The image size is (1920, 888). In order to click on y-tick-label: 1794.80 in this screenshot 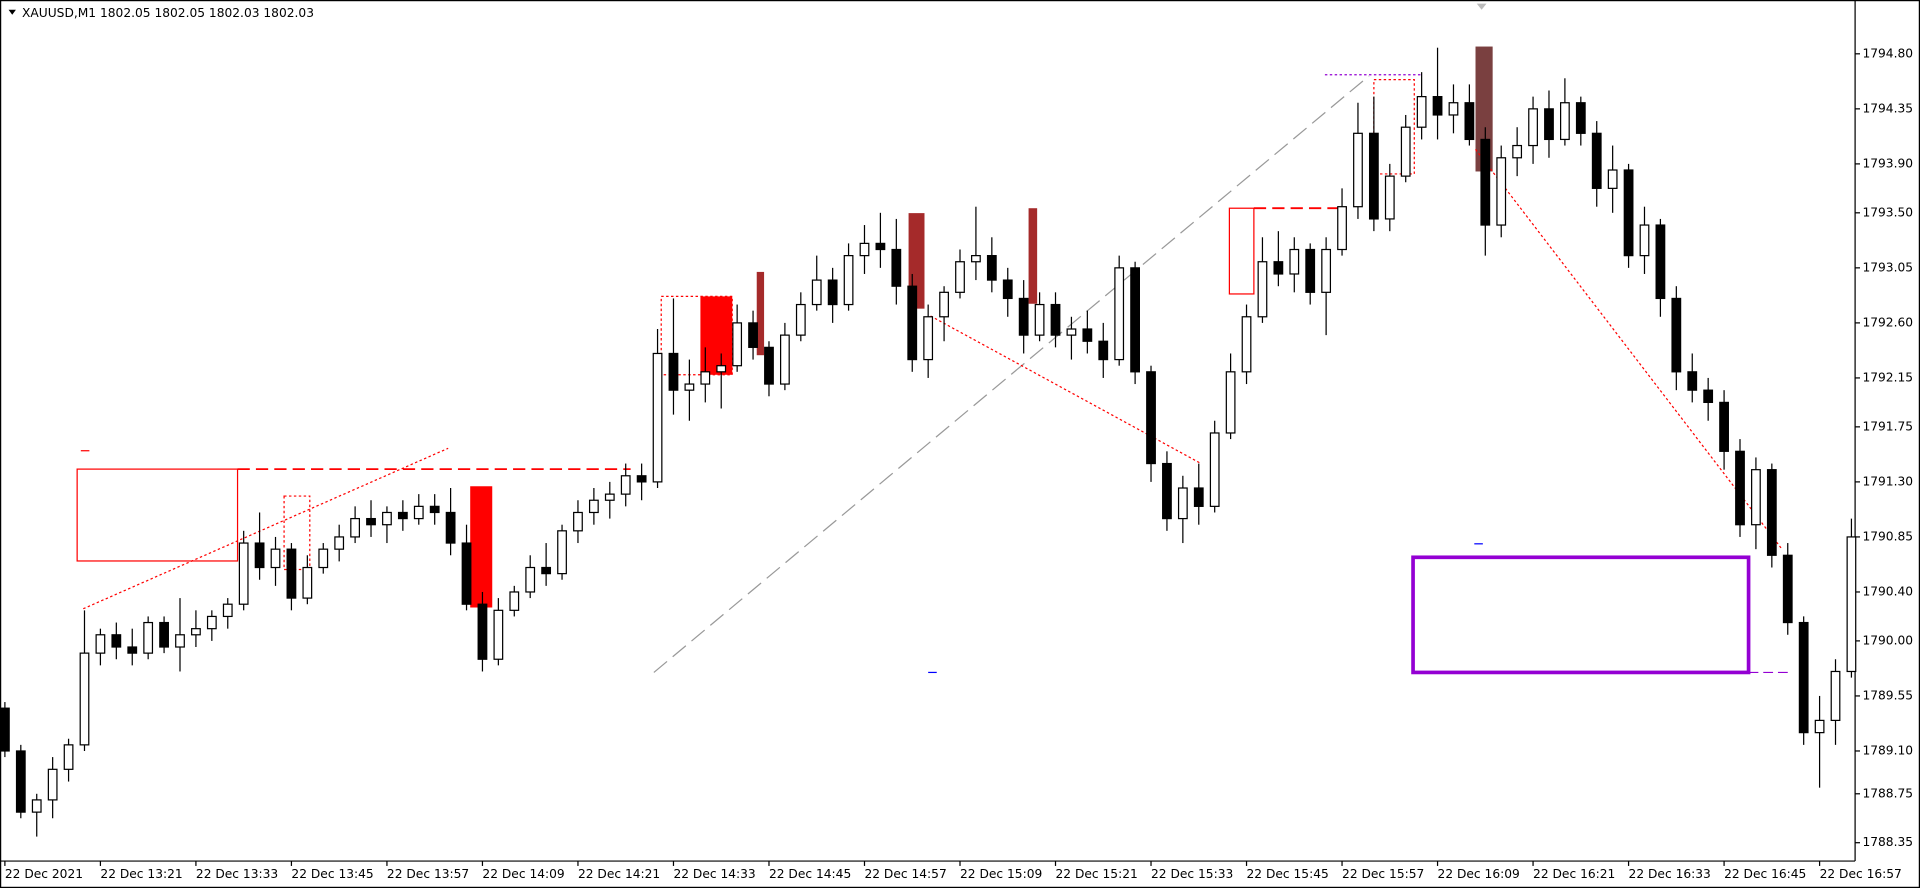, I will do `click(1887, 53)`.